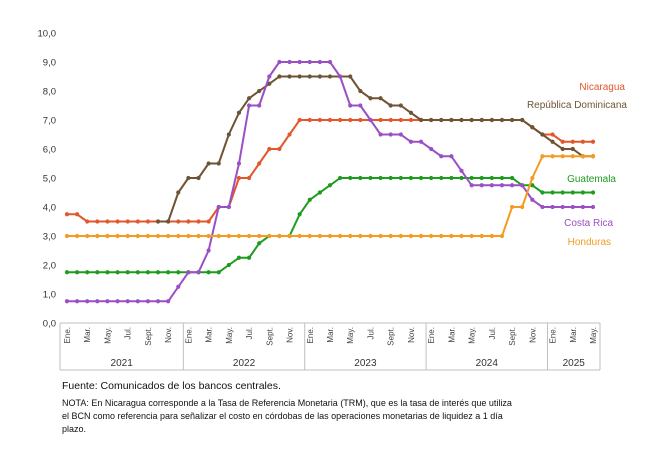 This screenshot has height=464, width=666. What do you see at coordinates (128, 333) in the screenshot?
I see `x-tick-label: Jul.` at bounding box center [128, 333].